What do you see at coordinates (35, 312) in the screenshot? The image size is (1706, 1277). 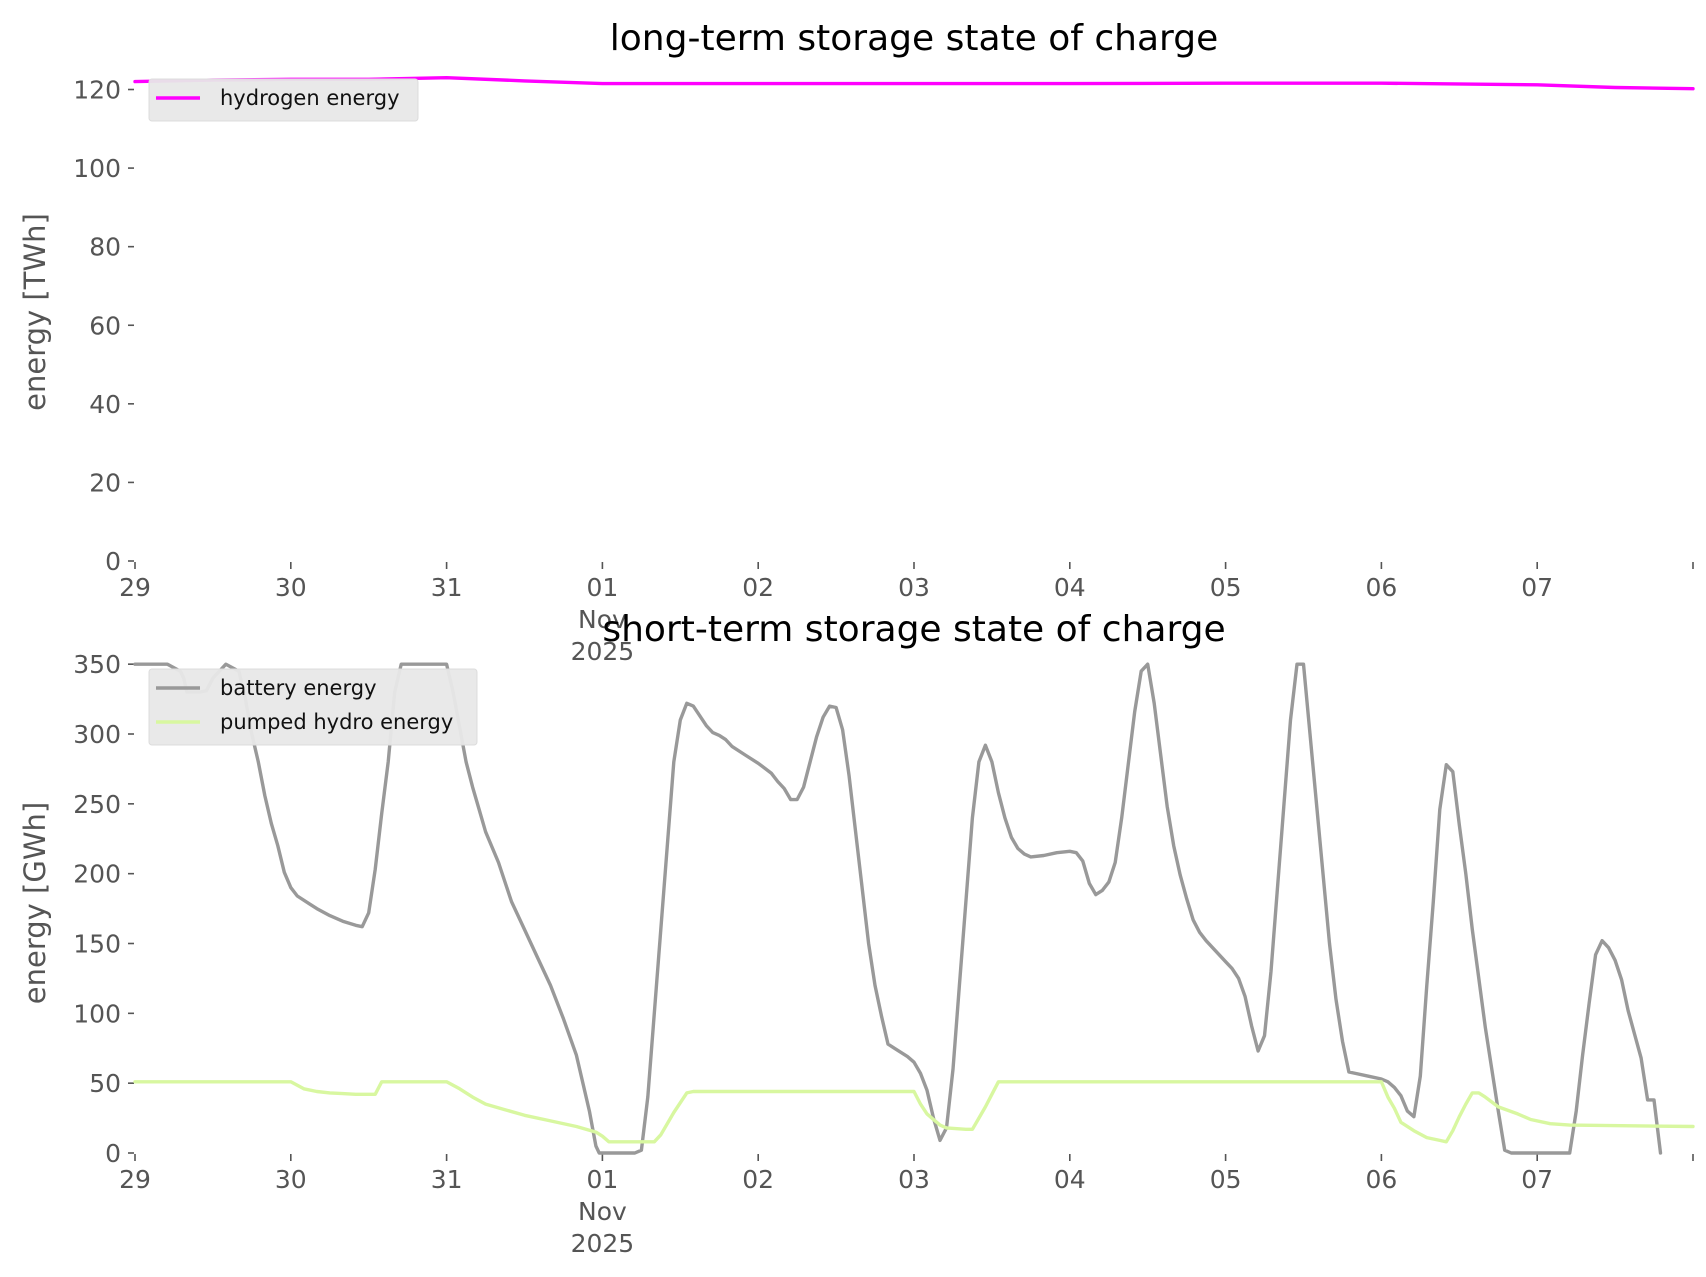 I see `y-axis-label: energy [TWh]` at bounding box center [35, 312].